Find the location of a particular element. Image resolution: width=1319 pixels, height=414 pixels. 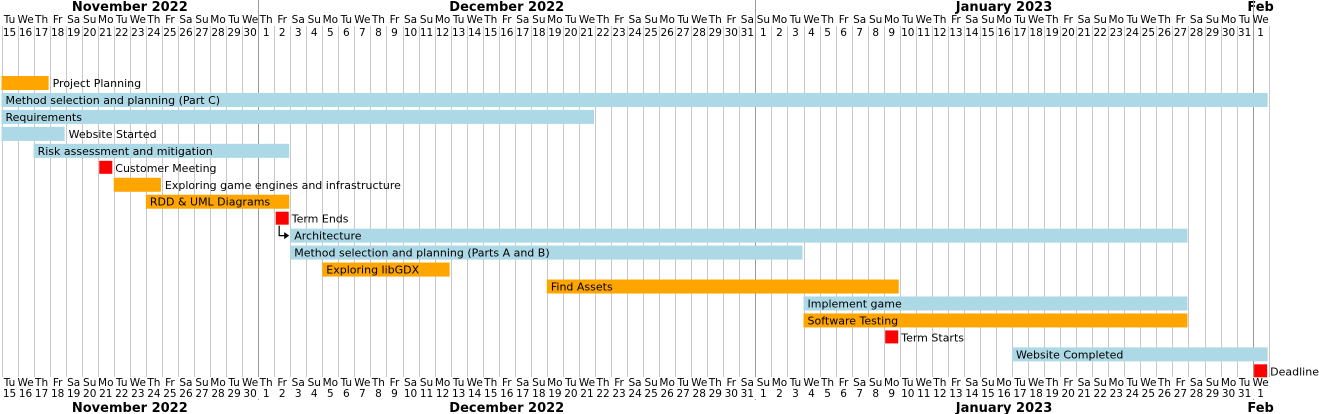

day-number-label: 3 is located at coordinates (795, 394).